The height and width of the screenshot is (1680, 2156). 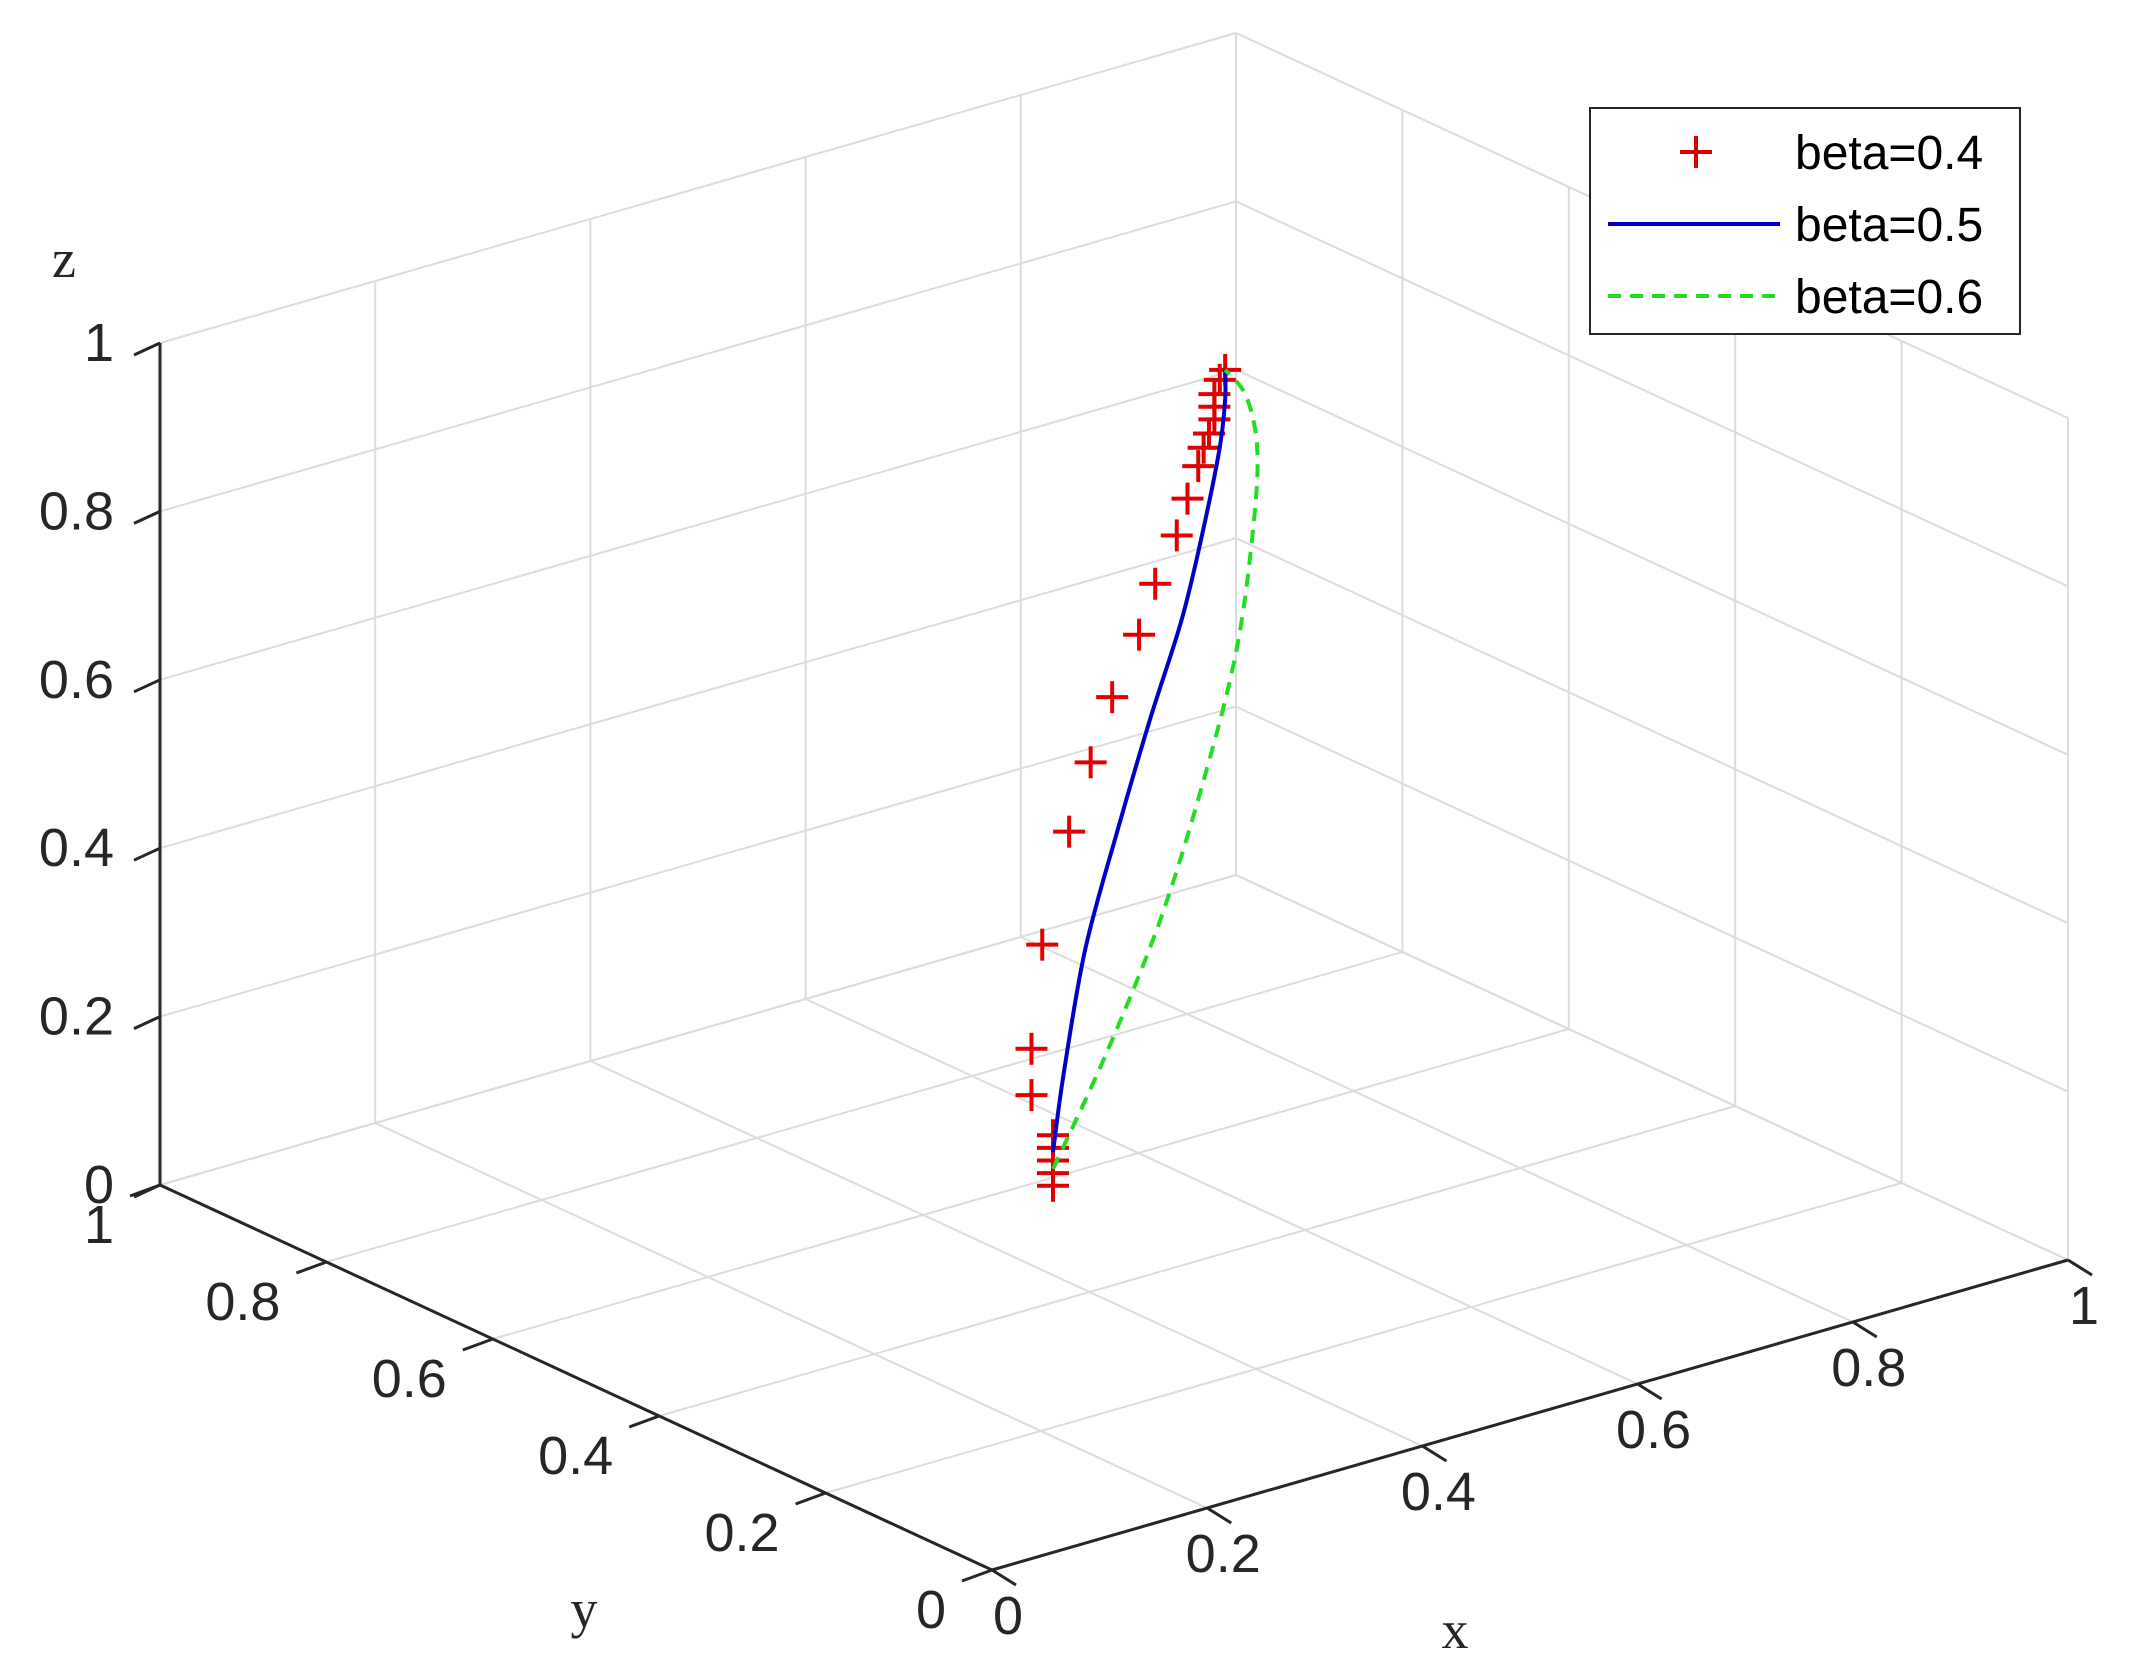 What do you see at coordinates (99, 1225) in the screenshot?
I see `y-tick-label: 1` at bounding box center [99, 1225].